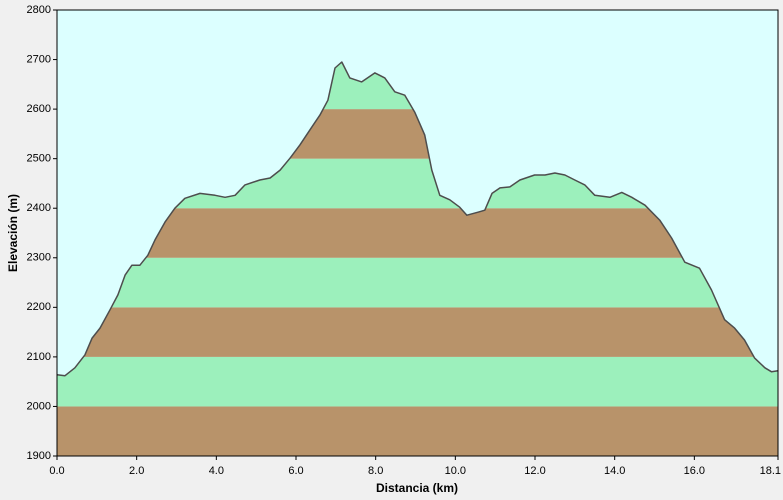  I want to click on x-axis-title: Distancia (km), so click(417, 488).